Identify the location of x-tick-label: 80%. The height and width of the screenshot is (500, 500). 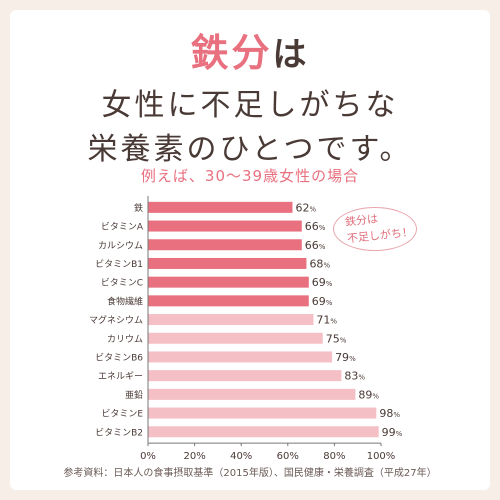
(334, 456).